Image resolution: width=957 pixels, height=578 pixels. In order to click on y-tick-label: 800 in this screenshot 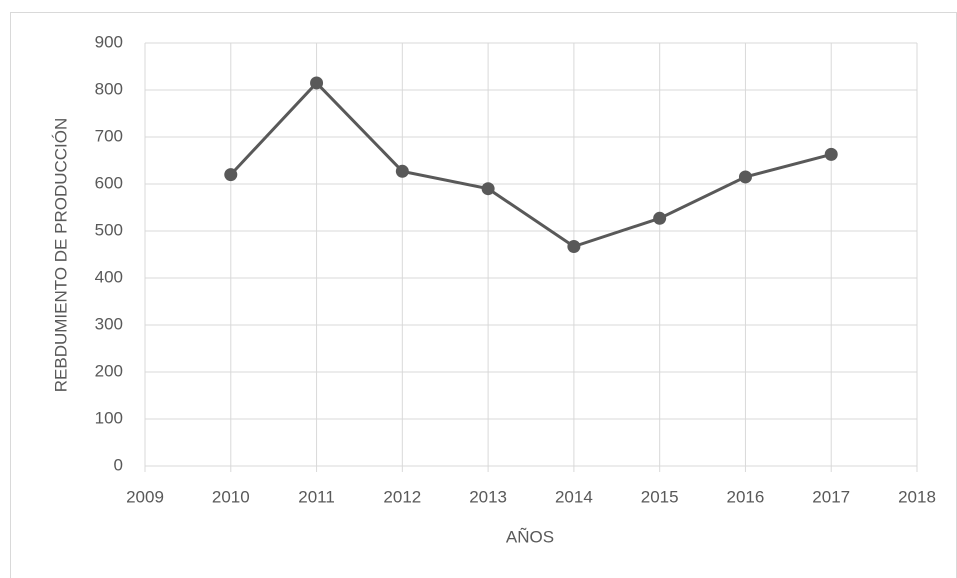, I will do `click(109, 88)`.